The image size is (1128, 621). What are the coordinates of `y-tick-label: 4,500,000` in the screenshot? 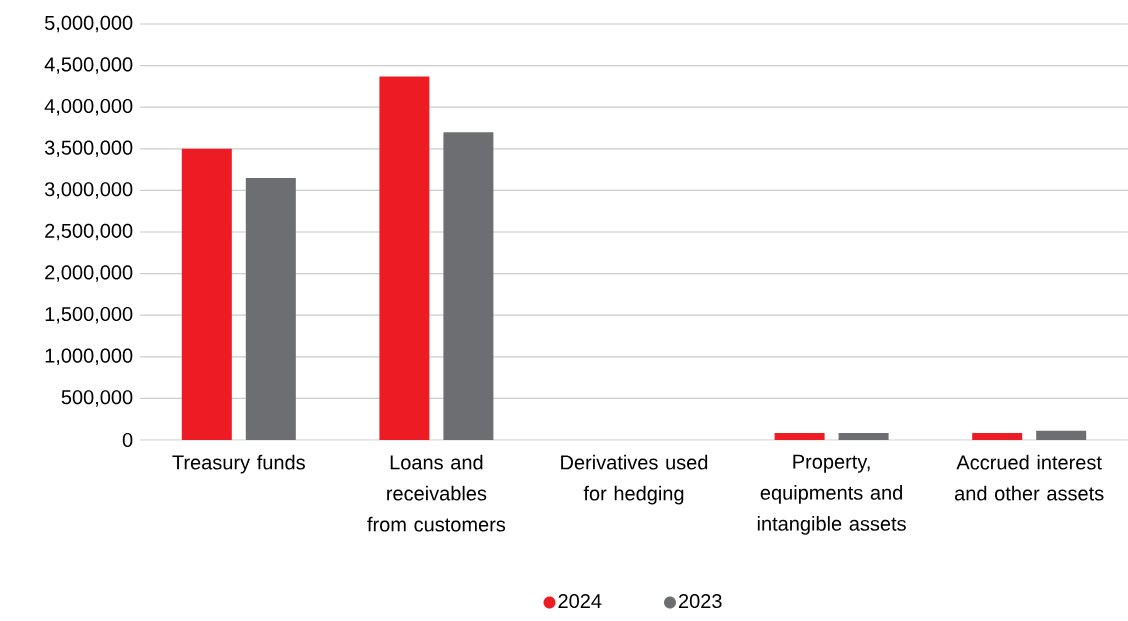 It's located at (88, 65).